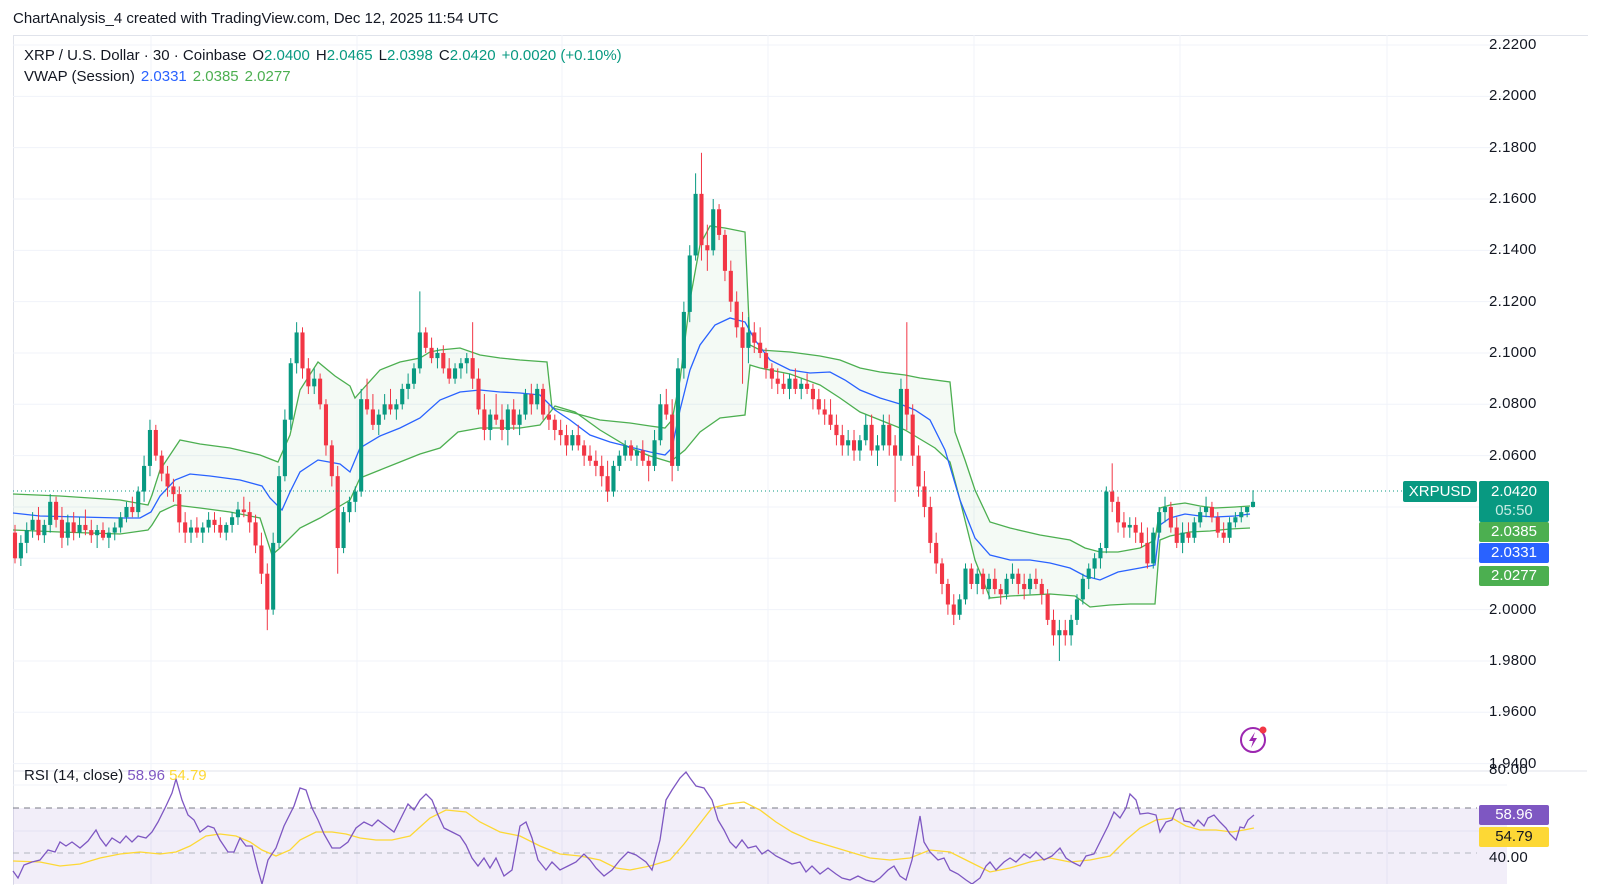 The height and width of the screenshot is (885, 1600). Describe the element at coordinates (1513, 712) in the screenshot. I see `price-axis-tick: 1.9600` at that location.